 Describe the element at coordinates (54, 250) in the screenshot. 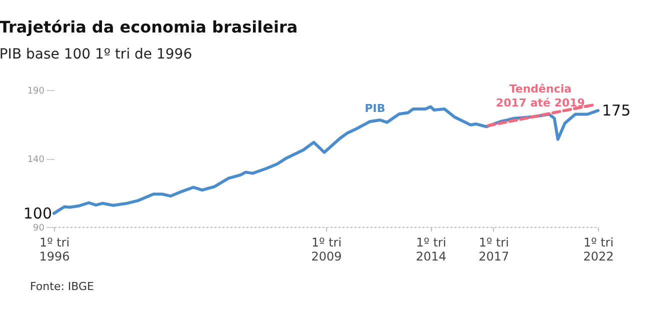

I see `x-tick-label: 1º tri 1996` at that location.